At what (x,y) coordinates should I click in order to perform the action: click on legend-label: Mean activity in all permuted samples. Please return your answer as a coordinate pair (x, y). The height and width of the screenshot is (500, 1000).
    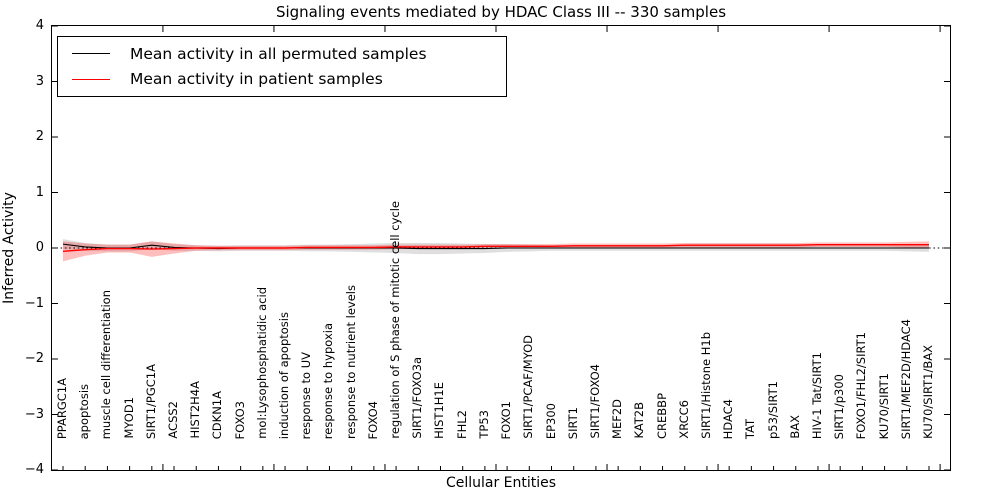
    Looking at the image, I should click on (278, 53).